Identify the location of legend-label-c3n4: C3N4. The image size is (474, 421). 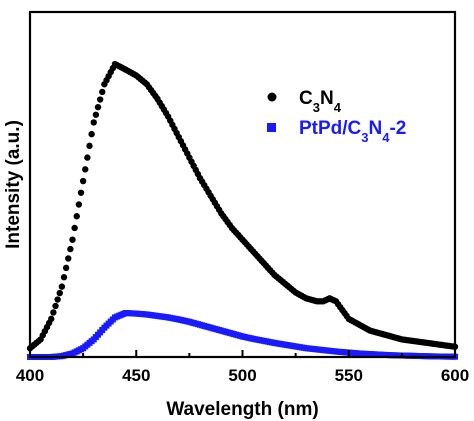
(320, 101).